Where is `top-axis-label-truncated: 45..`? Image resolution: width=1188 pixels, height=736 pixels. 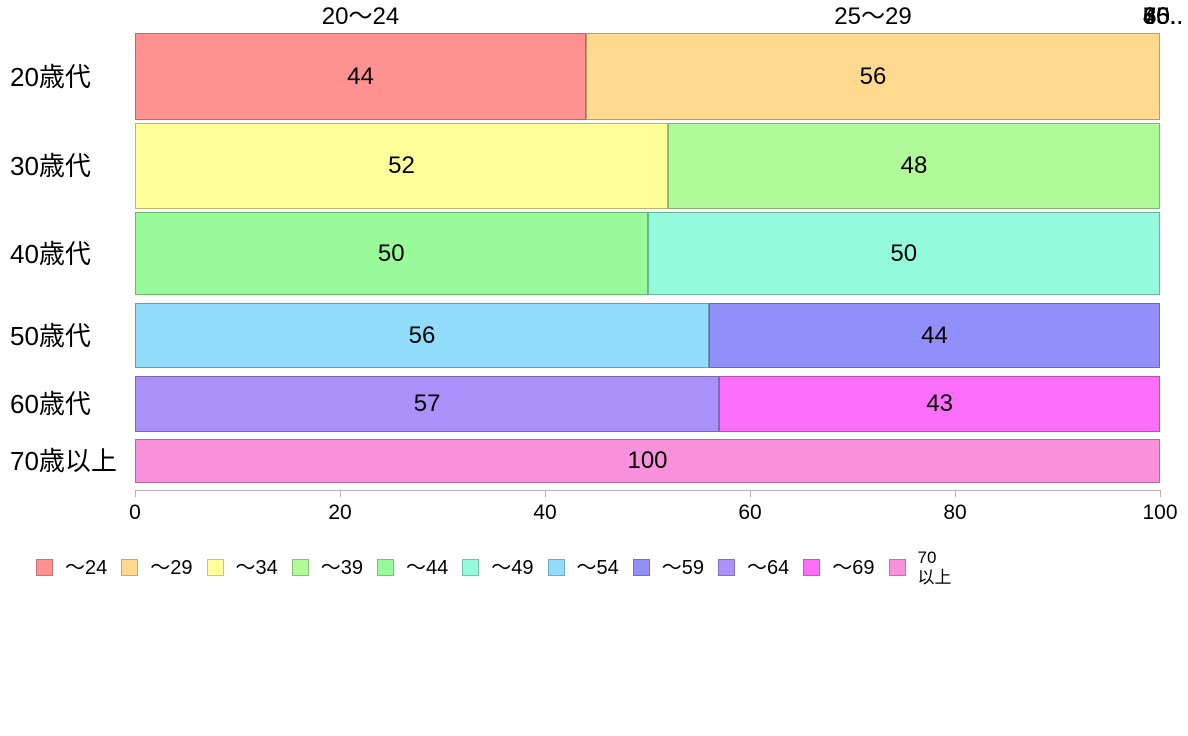
top-axis-label-truncated: 45.. is located at coordinates (1162, 16).